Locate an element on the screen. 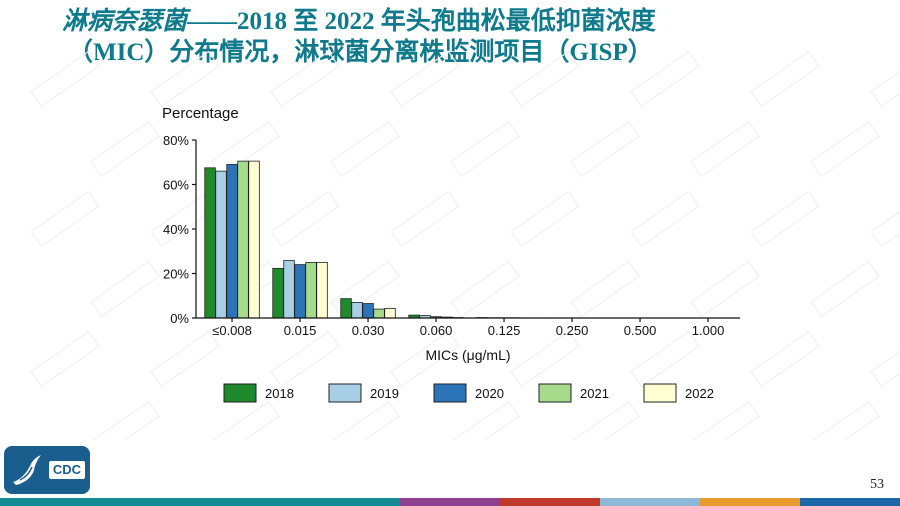 The image size is (900, 506). legend: 2018 2019 2020 2021 2022 is located at coordinates (468, 393).